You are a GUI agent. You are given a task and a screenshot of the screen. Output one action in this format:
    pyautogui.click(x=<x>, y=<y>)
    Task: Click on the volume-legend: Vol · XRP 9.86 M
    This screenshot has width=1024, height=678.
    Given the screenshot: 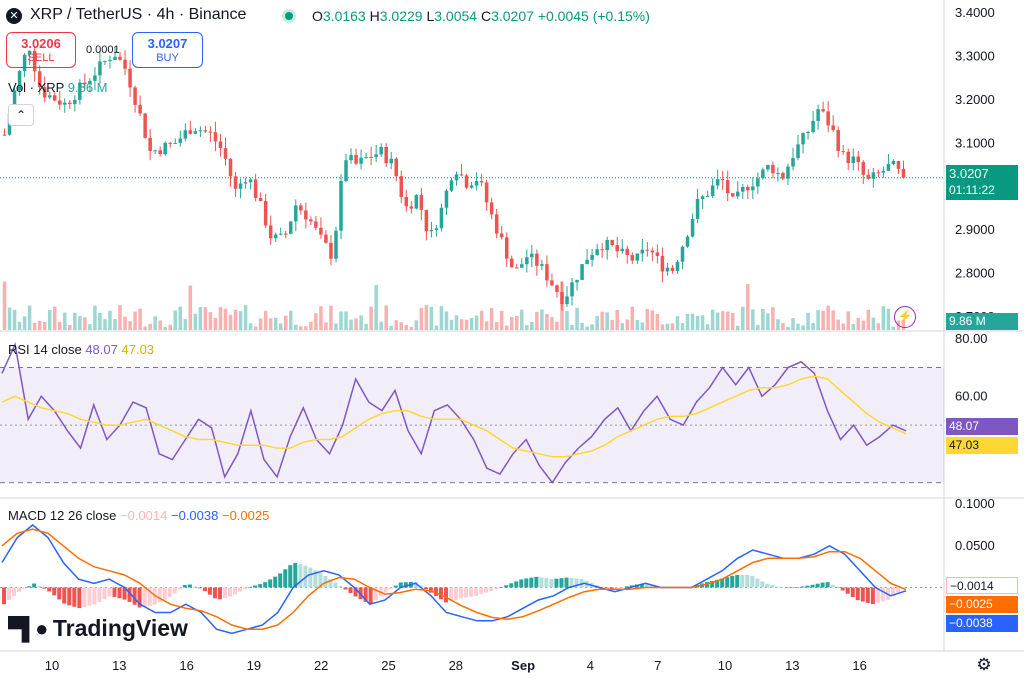 What is the action you would take?
    pyautogui.click(x=58, y=87)
    